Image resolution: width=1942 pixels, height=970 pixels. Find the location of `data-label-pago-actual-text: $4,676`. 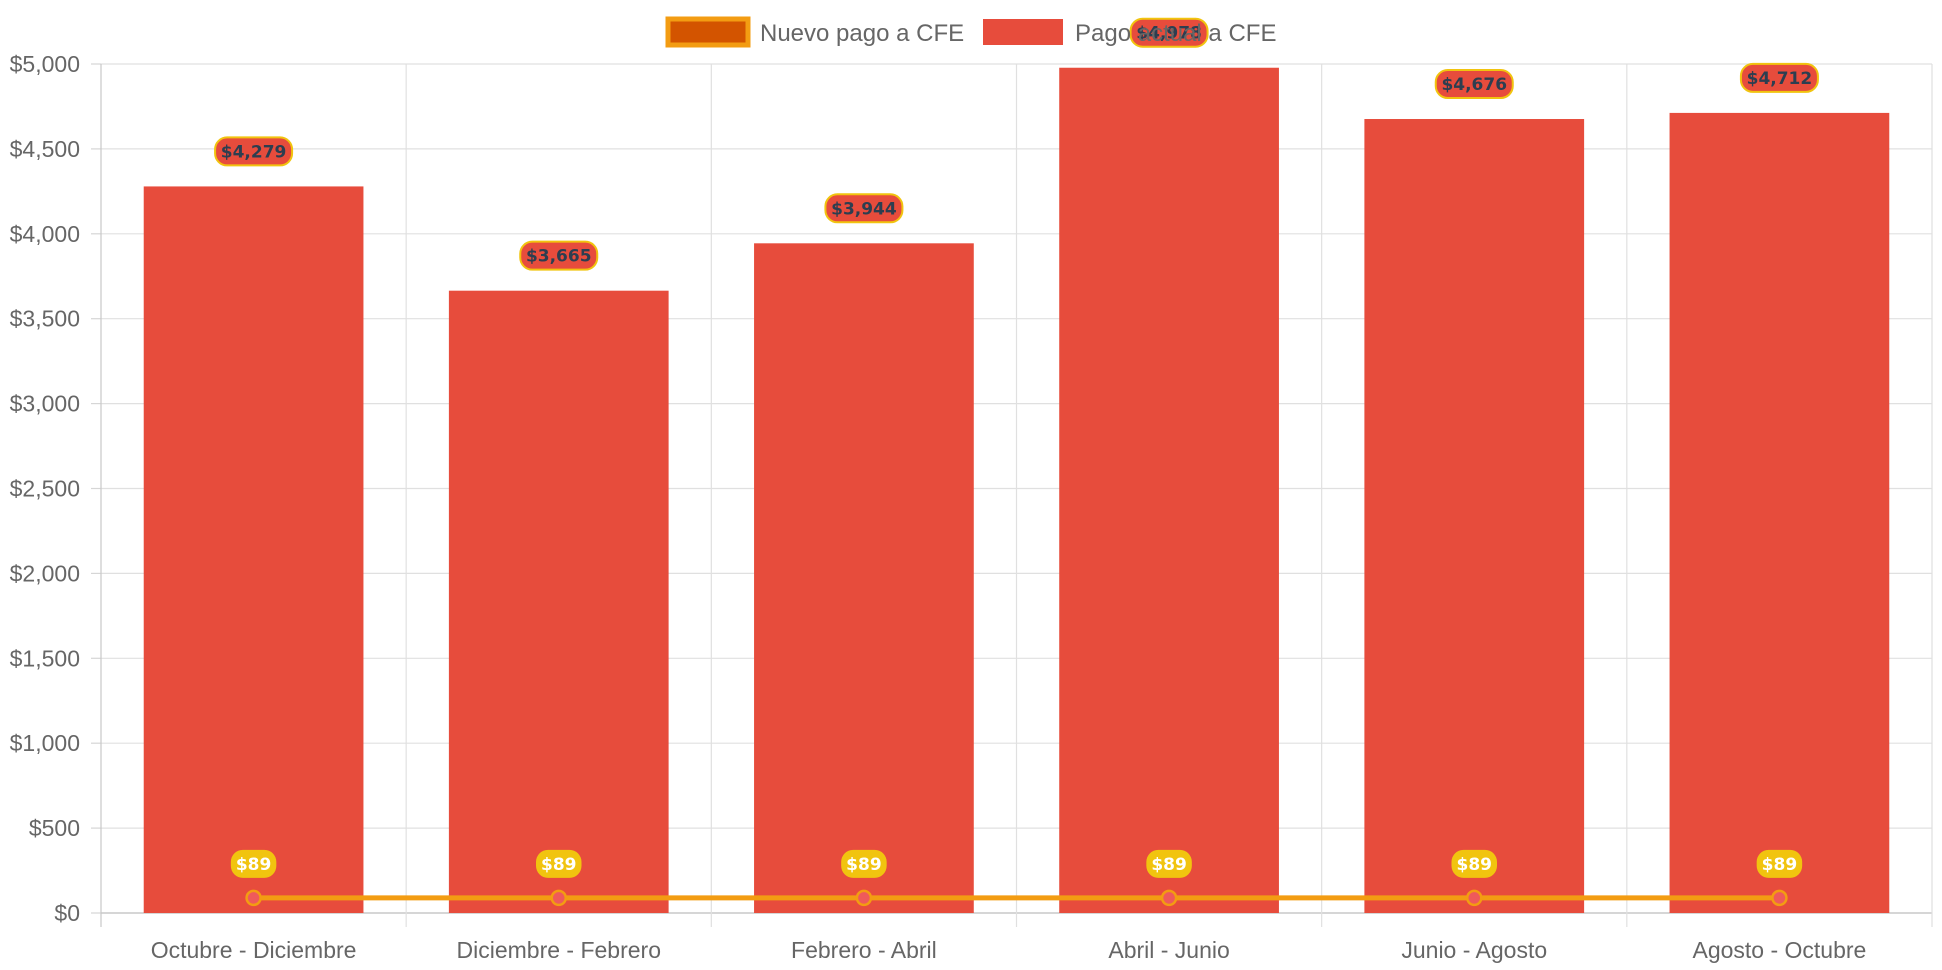

data-label-pago-actual-text: $4,676 is located at coordinates (1474, 85).